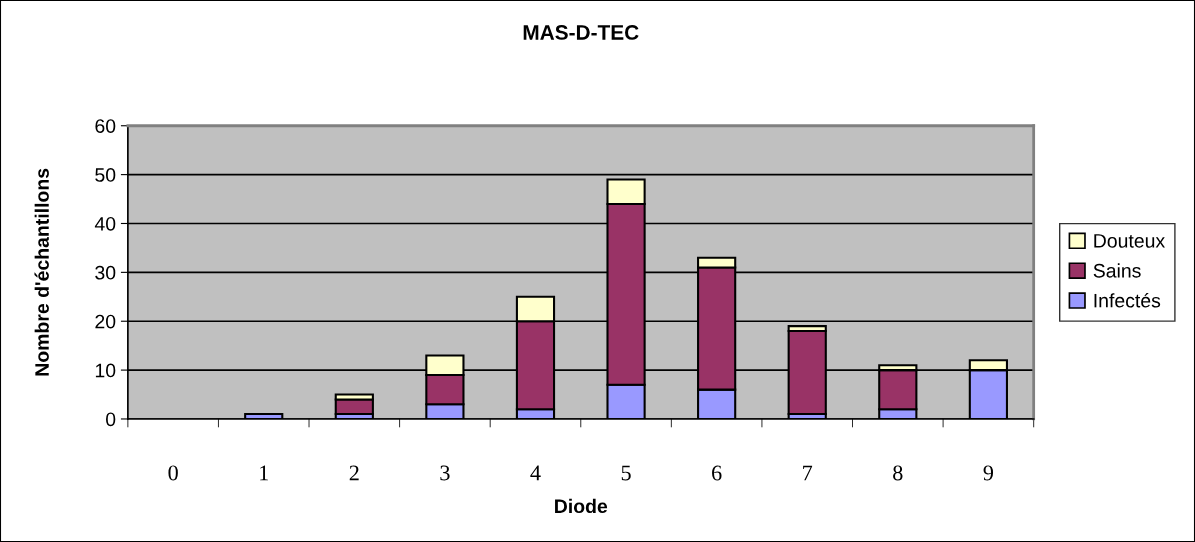  Describe the element at coordinates (717, 473) in the screenshot. I see `x-tick-label: 6` at that location.